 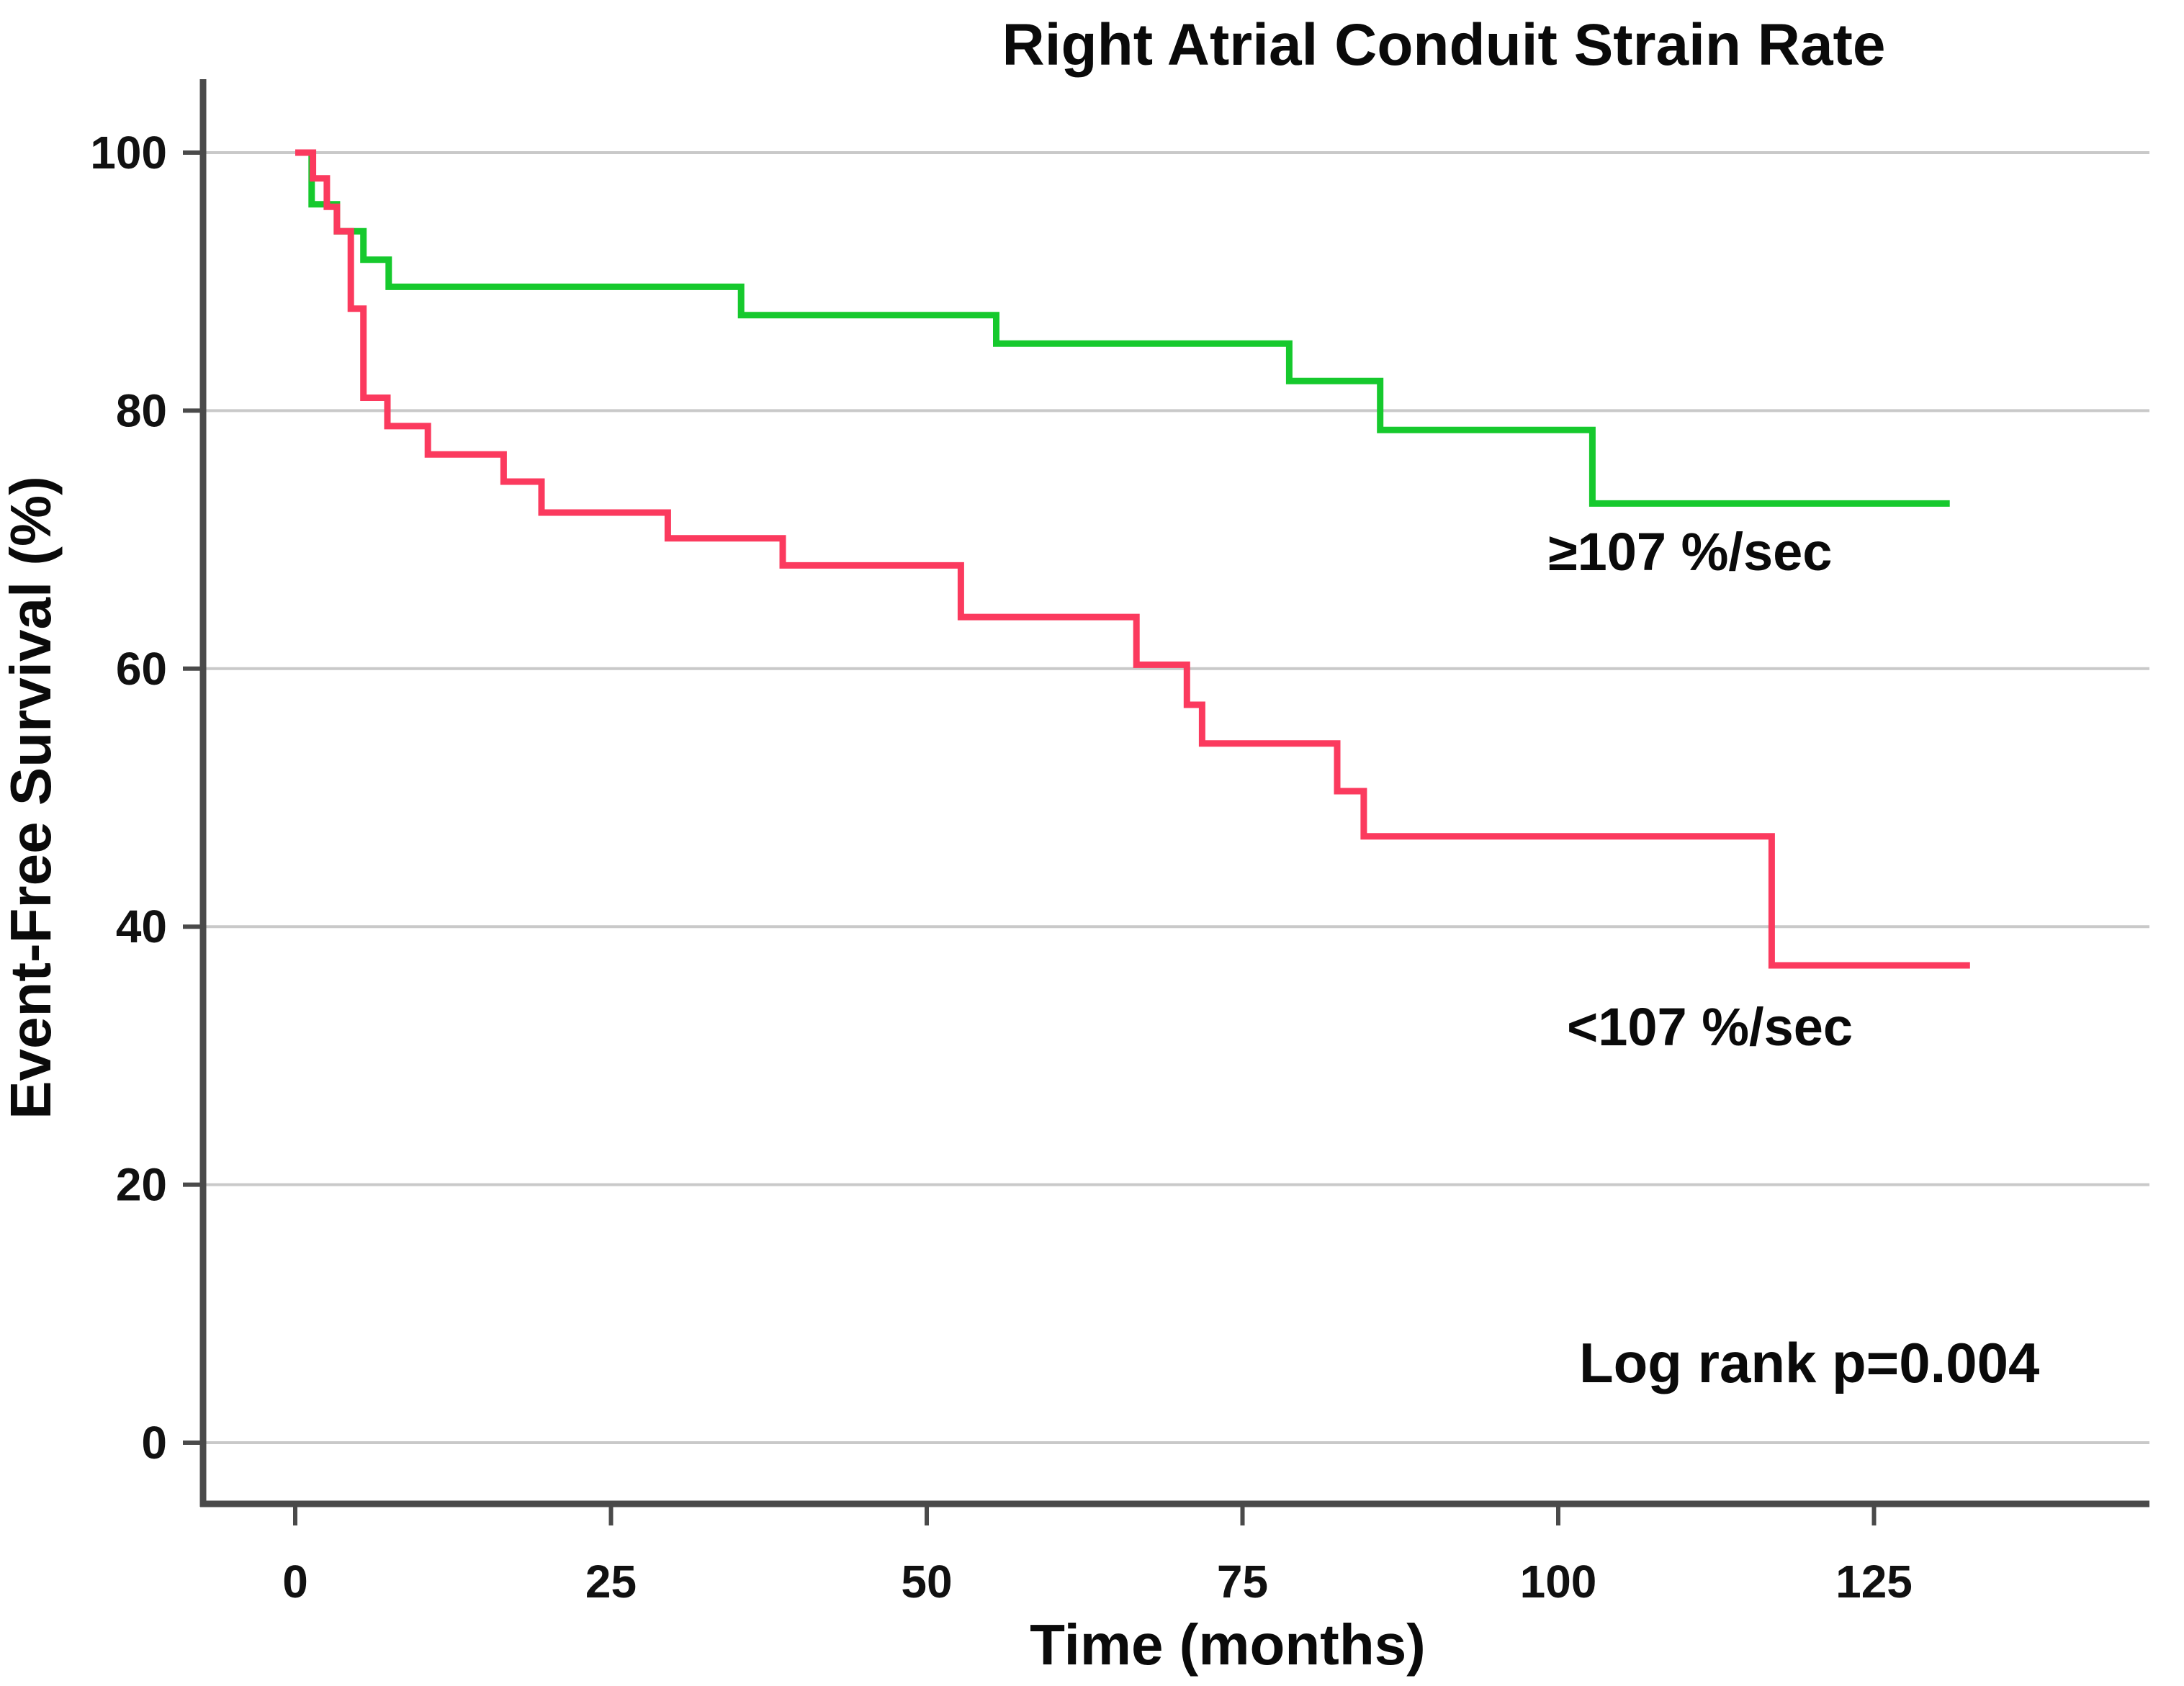 What do you see at coordinates (1242, 1582) in the screenshot?
I see `x-tick-label: 75` at bounding box center [1242, 1582].